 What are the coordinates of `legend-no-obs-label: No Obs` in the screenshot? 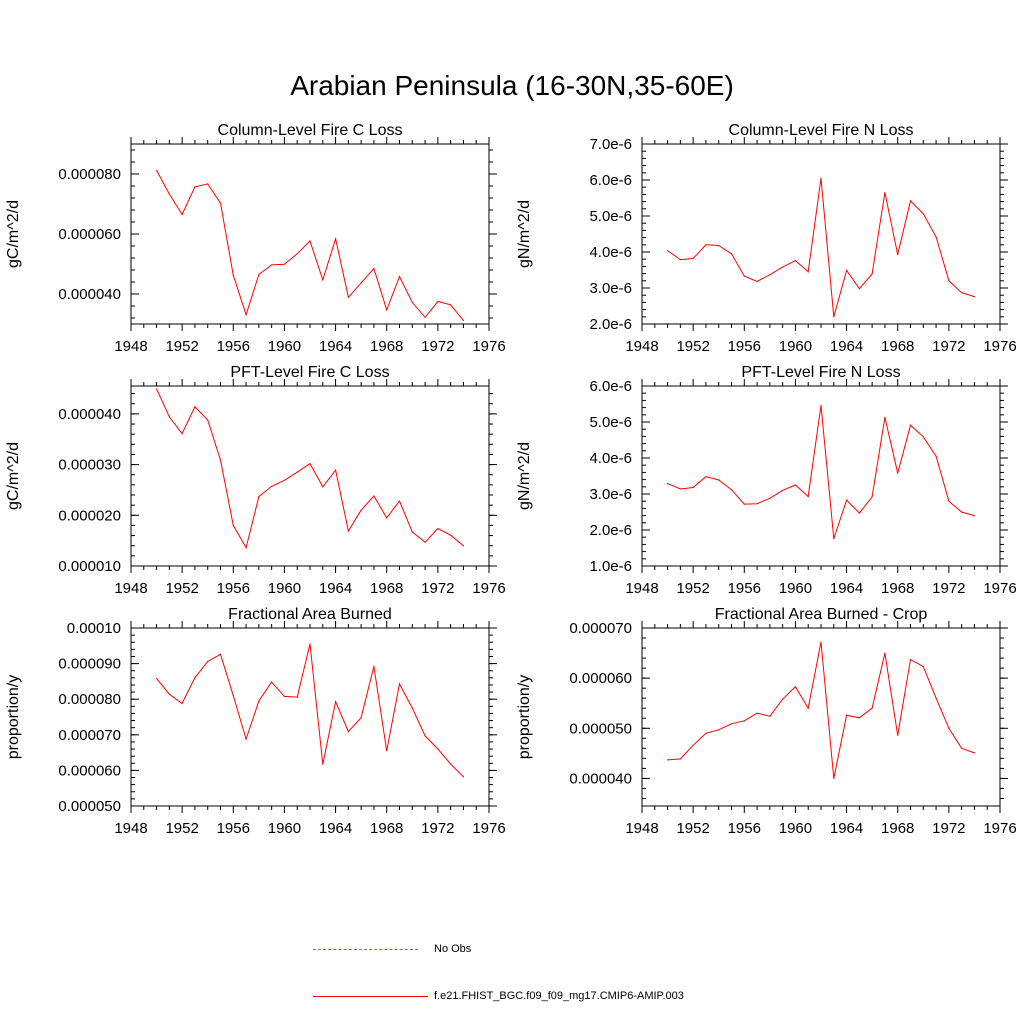 It's located at (453, 949).